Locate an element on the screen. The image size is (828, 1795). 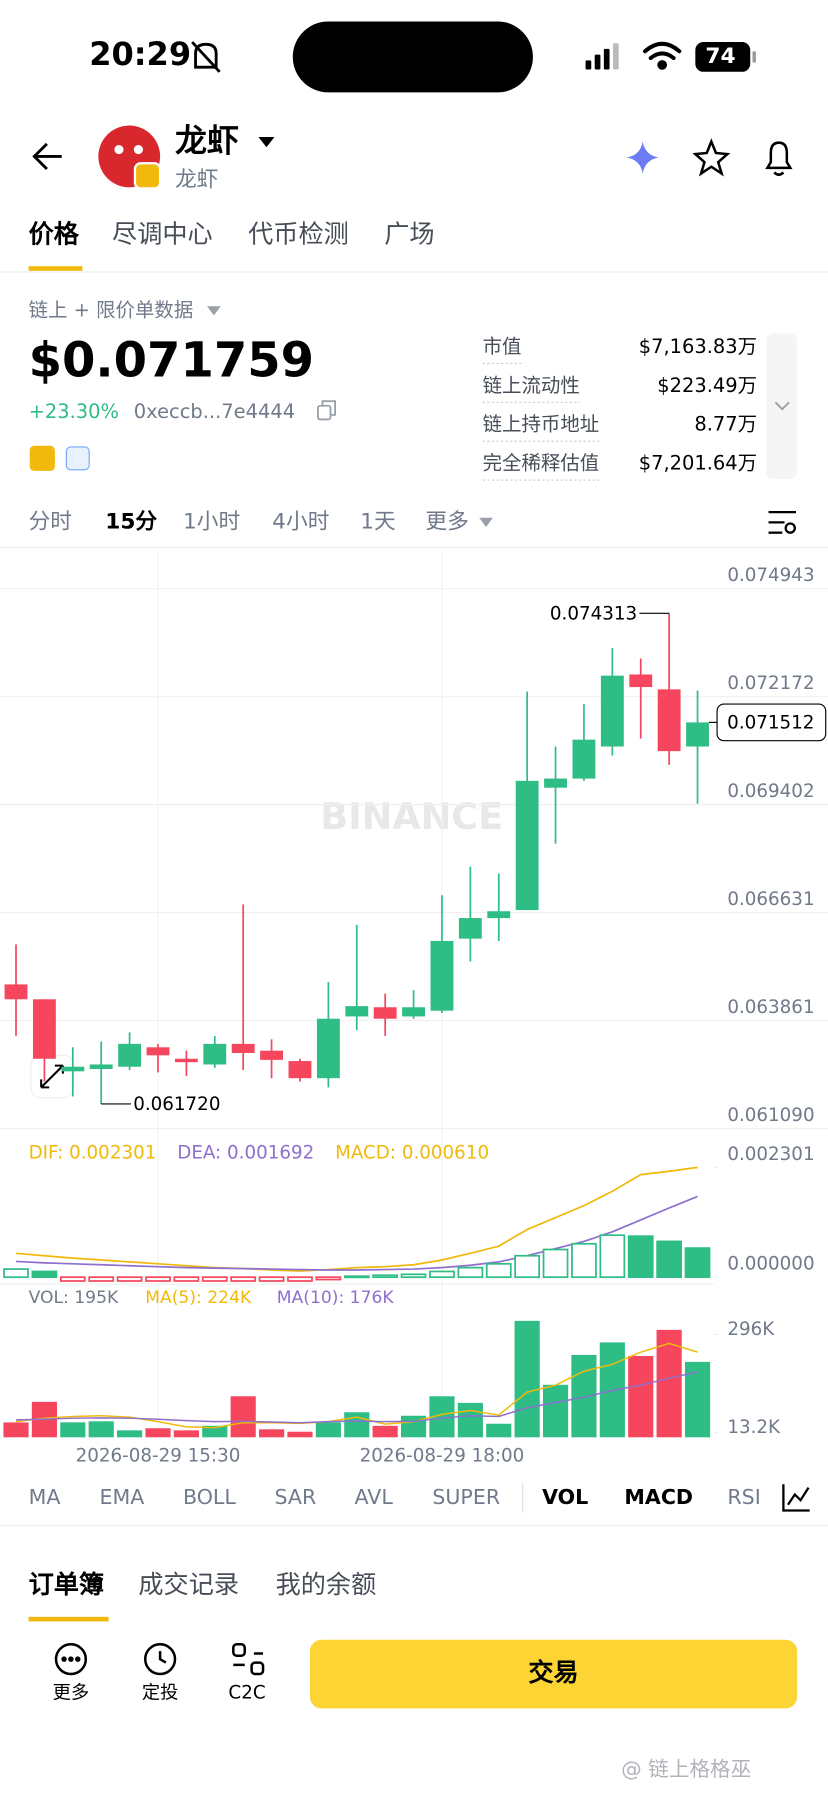
tab: 价格 is located at coordinates (54, 233).